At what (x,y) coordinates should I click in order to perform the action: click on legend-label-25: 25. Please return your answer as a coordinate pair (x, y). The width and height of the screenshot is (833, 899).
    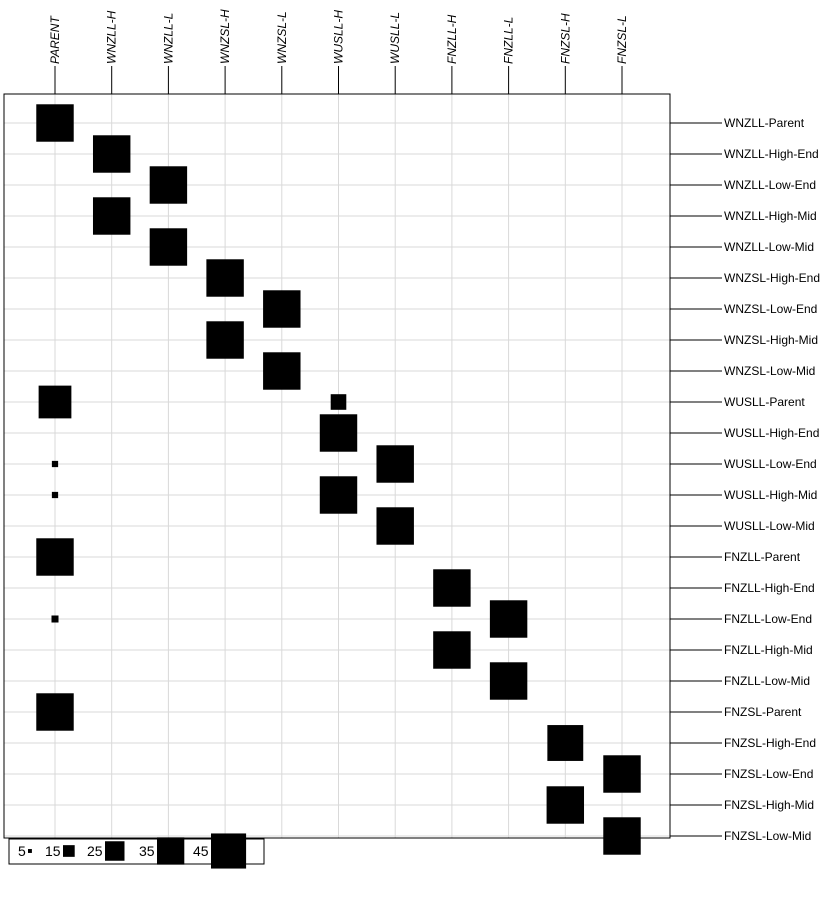
    Looking at the image, I should click on (95, 851).